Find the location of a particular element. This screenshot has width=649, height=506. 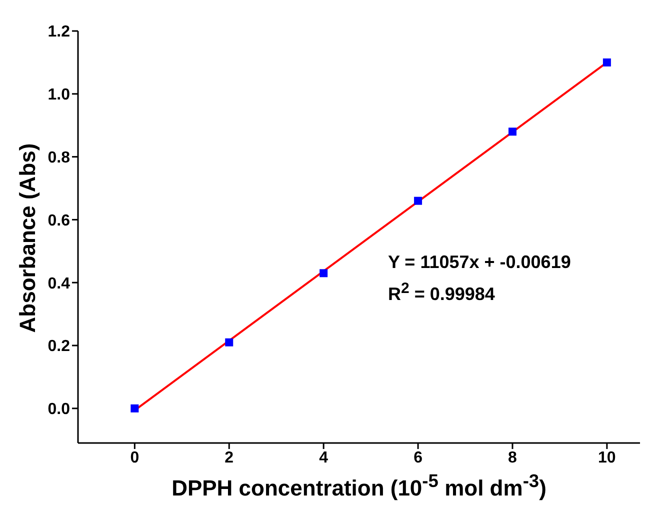

x-tick-label: 2 is located at coordinates (229, 457).